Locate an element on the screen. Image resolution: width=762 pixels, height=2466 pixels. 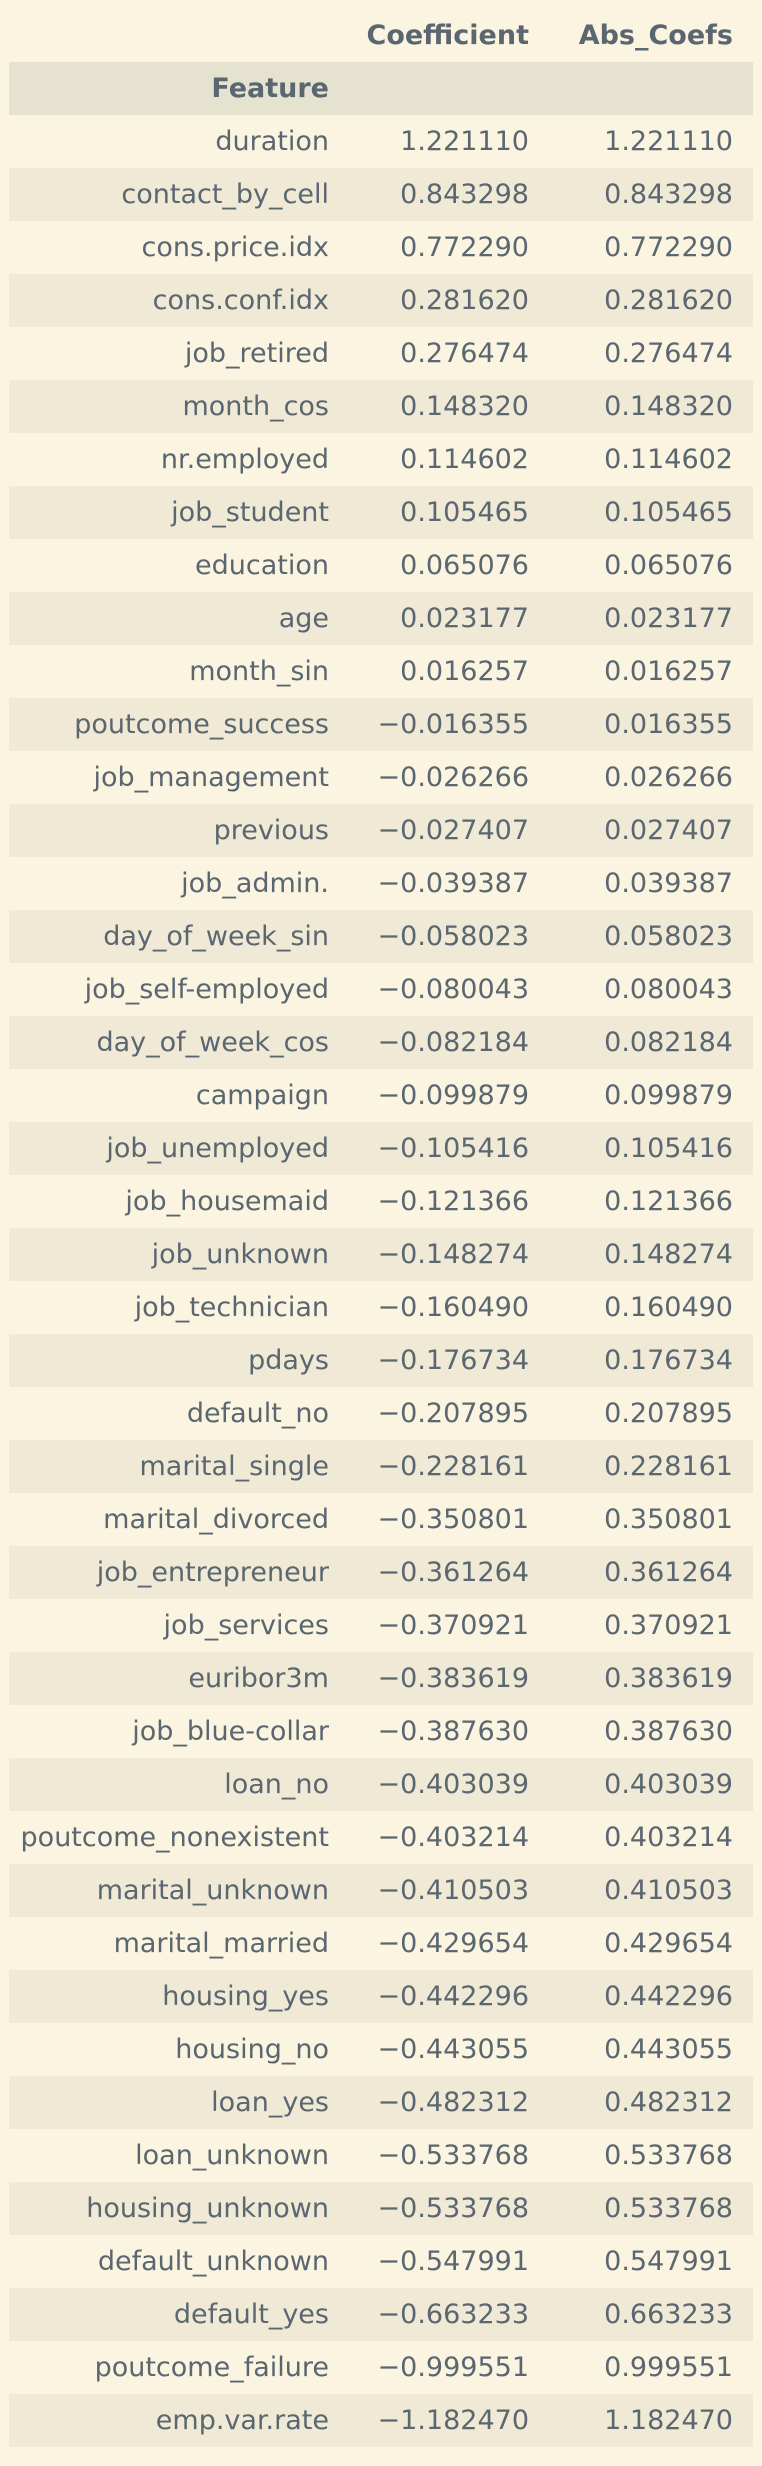
cell-coefficient: −0.207895 is located at coordinates (453, 1413).